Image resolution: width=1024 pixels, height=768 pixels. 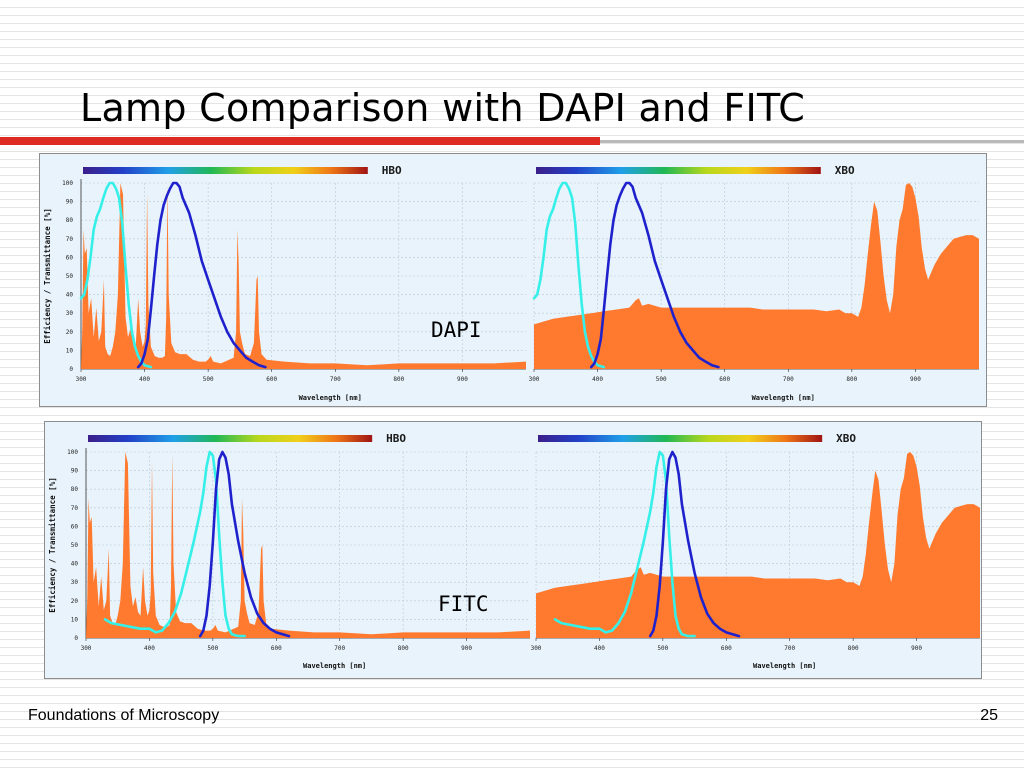 What do you see at coordinates (124, 715) in the screenshot?
I see `footer-course-title: Foundations of Microscopy` at bounding box center [124, 715].